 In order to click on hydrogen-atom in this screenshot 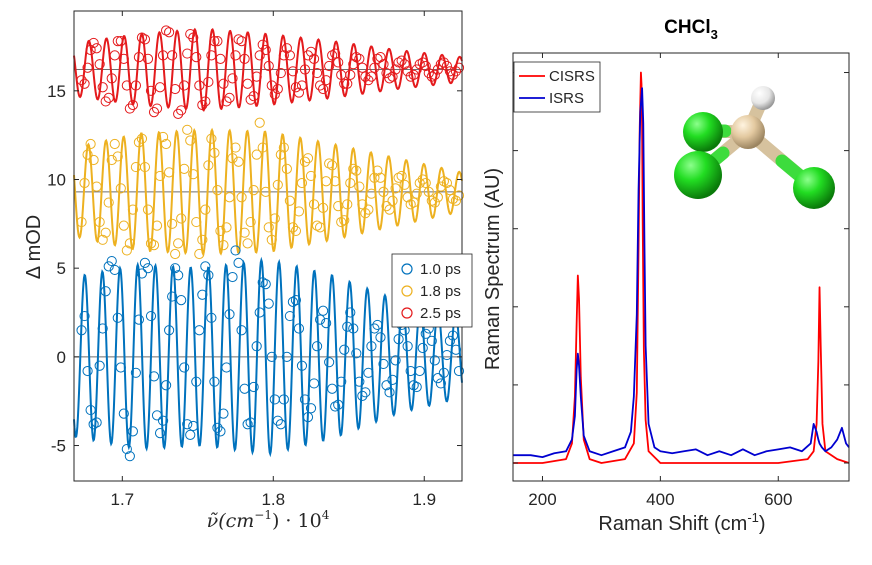, I will do `click(763, 98)`.